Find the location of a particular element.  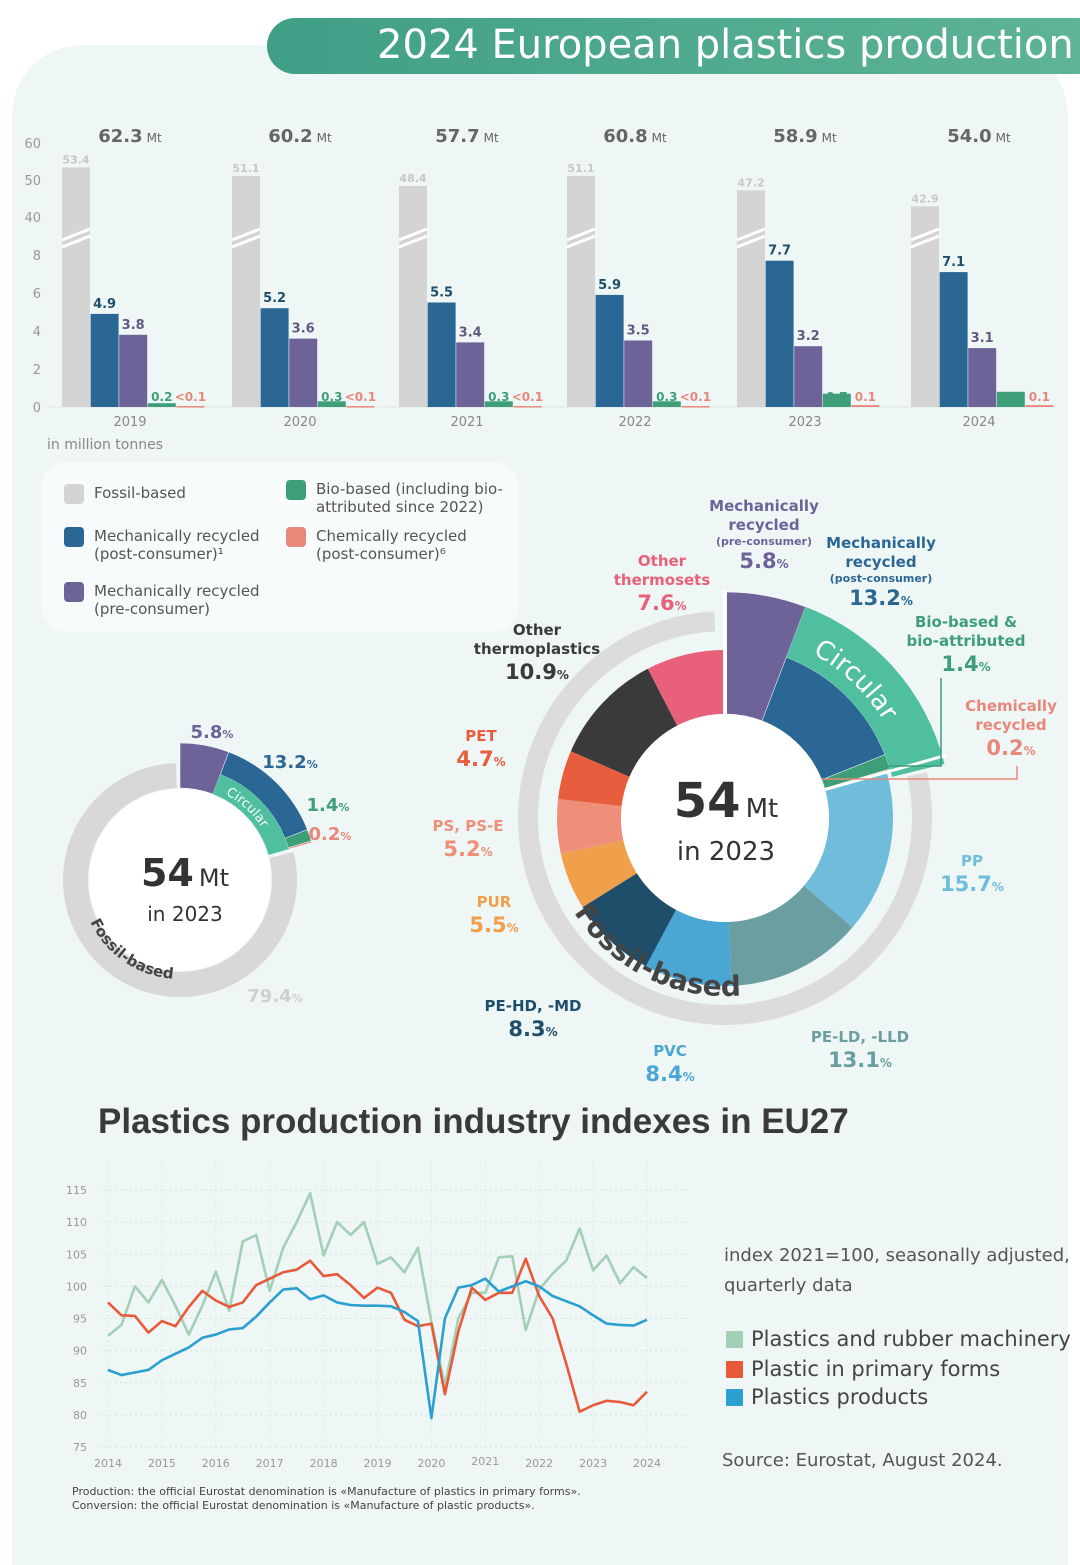

line-series-plastics-and-rubber-machinery is located at coordinates (377, 1289).